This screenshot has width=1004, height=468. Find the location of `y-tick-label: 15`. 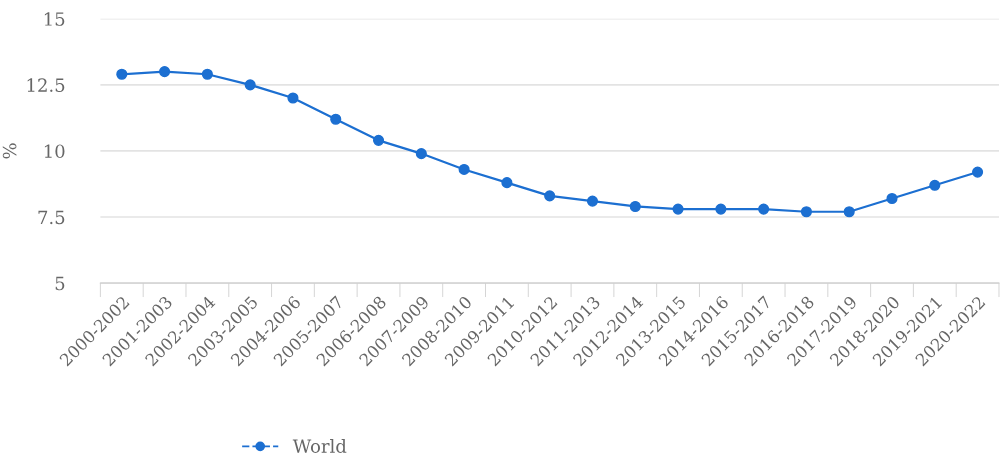

y-tick-label: 15 is located at coordinates (54, 19).